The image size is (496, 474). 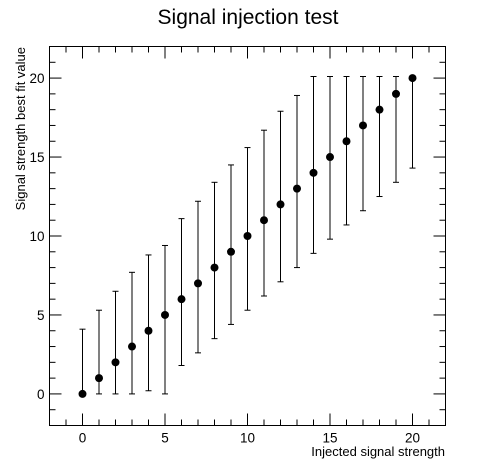 I want to click on chart-title: Signal injection test, so click(x=248, y=17).